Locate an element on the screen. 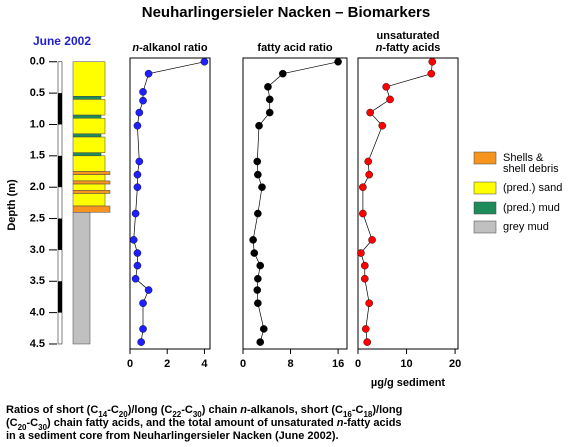 The image size is (573, 447). figure-title: Neuharlingersieler Nacken – Biomarkers is located at coordinates (286, 12).